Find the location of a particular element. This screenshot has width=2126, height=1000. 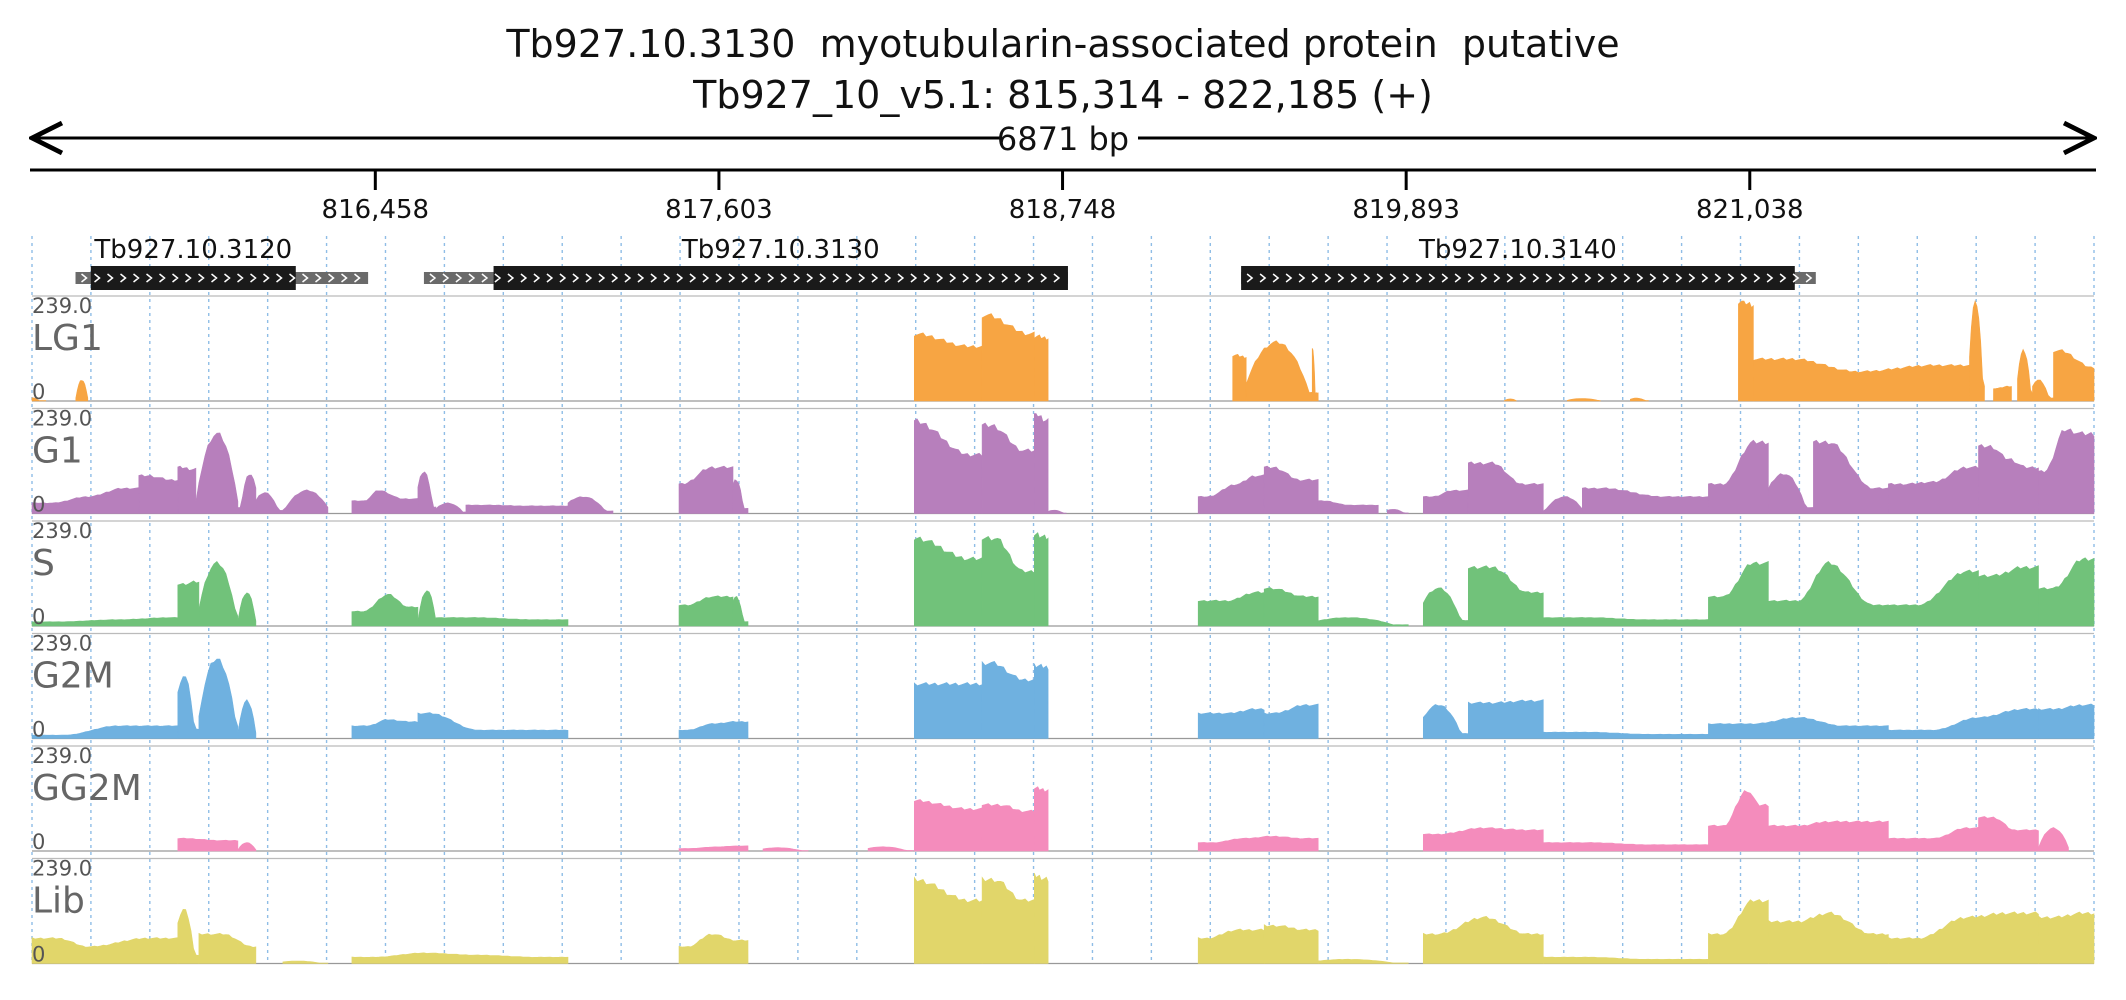

locus-label: Tb927_10_v5.1: 815,314 - 822,185 (+) is located at coordinates (1063, 95).